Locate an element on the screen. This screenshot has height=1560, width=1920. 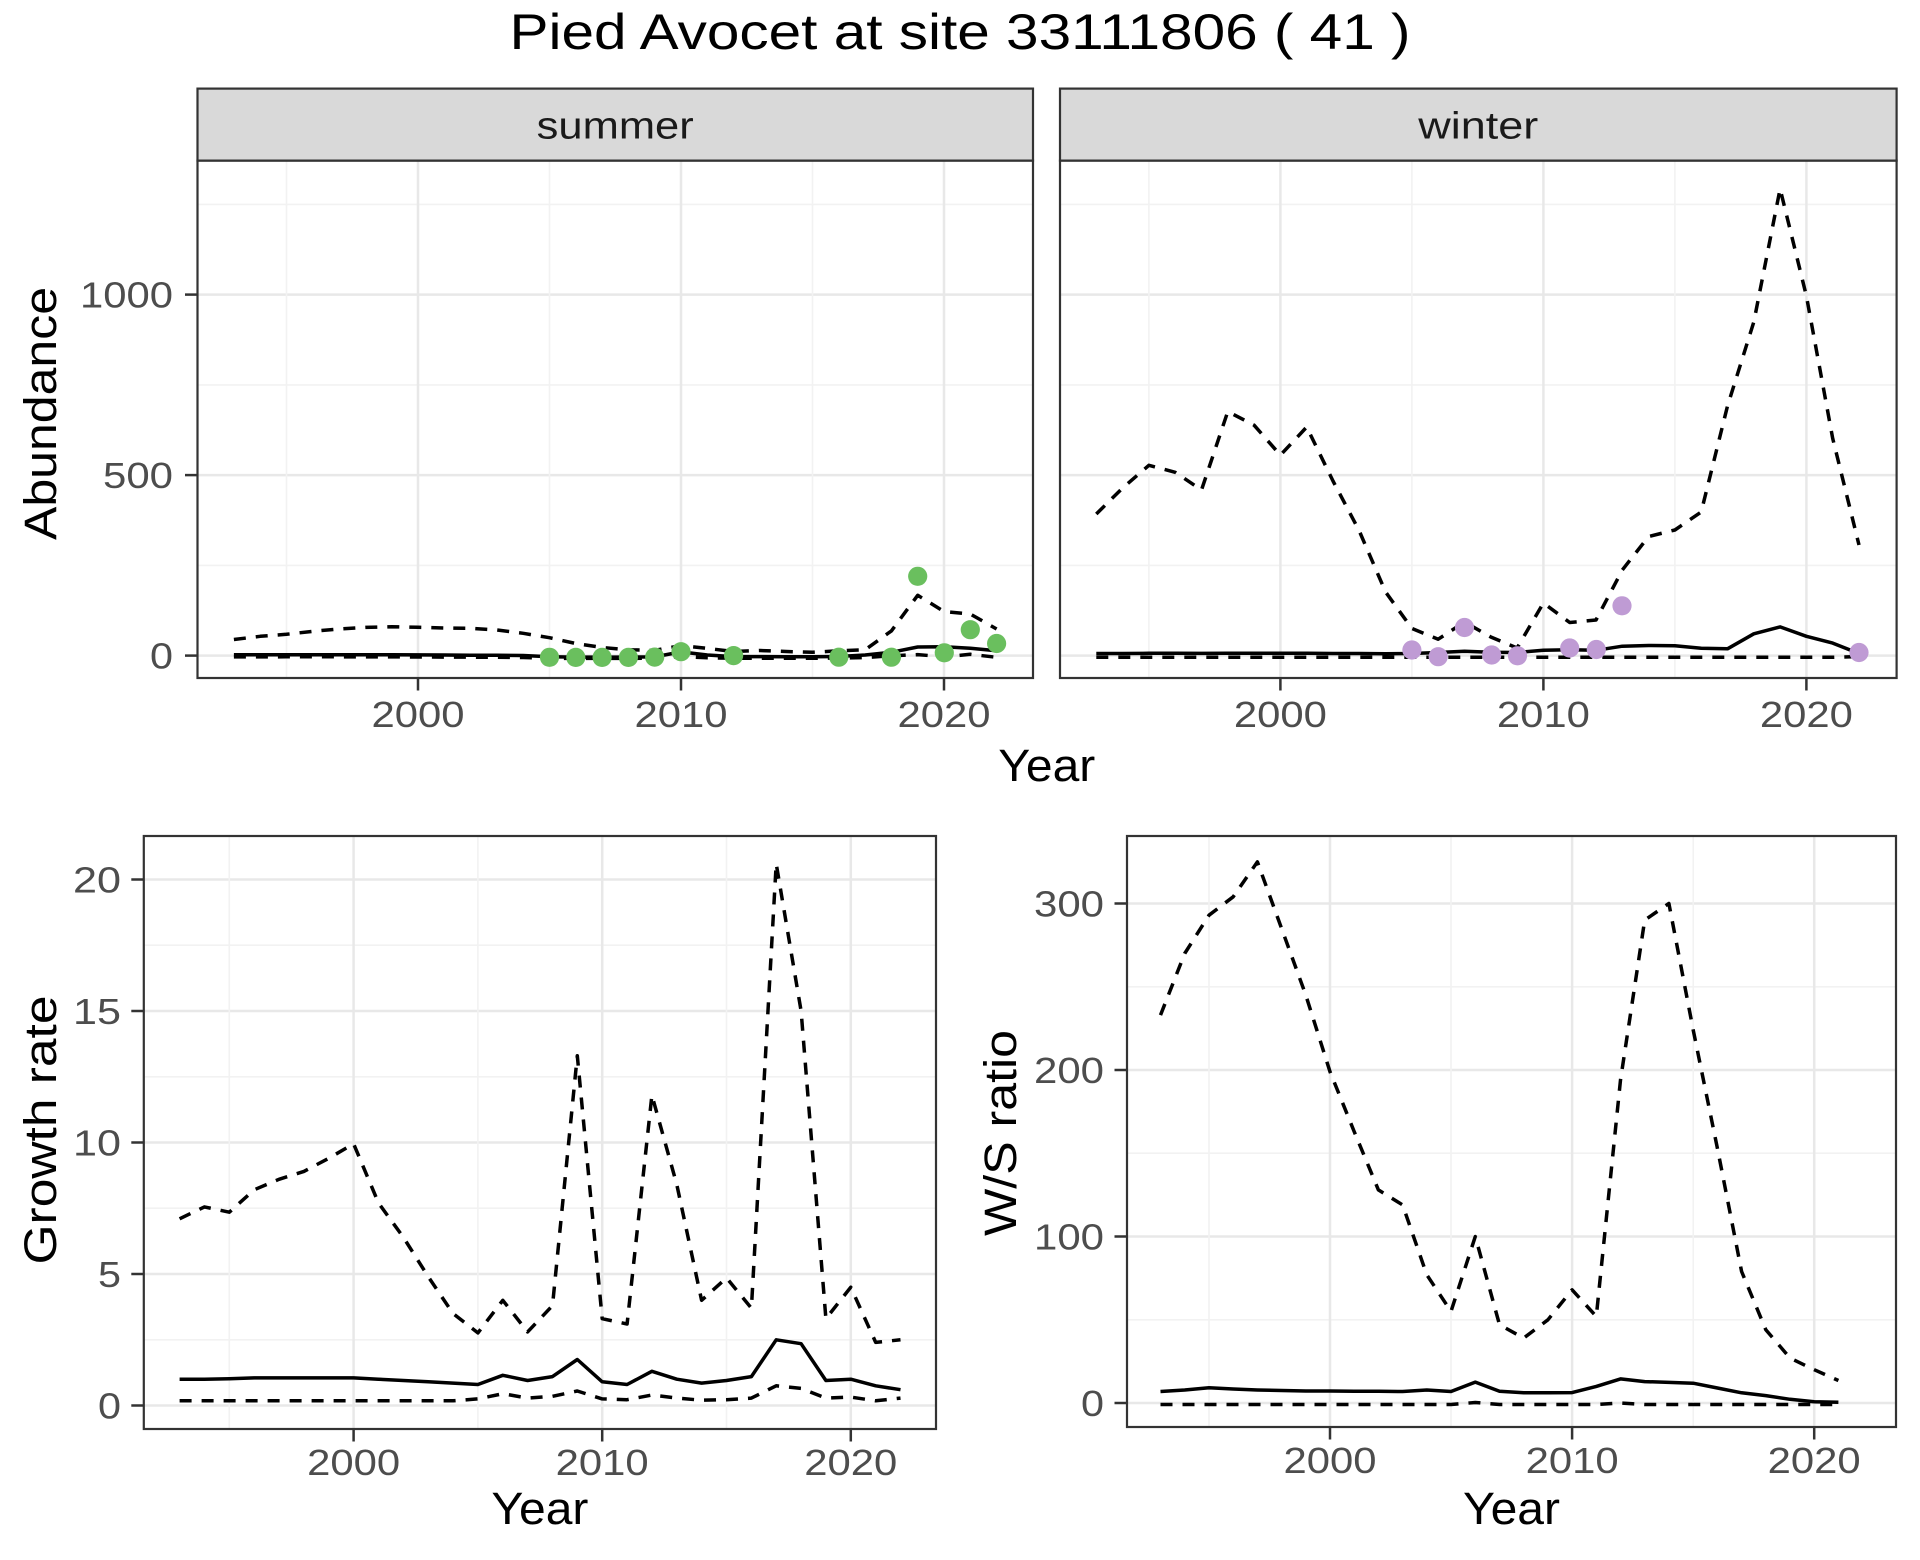
svg-text: 20 is located at coordinates (97, 880).